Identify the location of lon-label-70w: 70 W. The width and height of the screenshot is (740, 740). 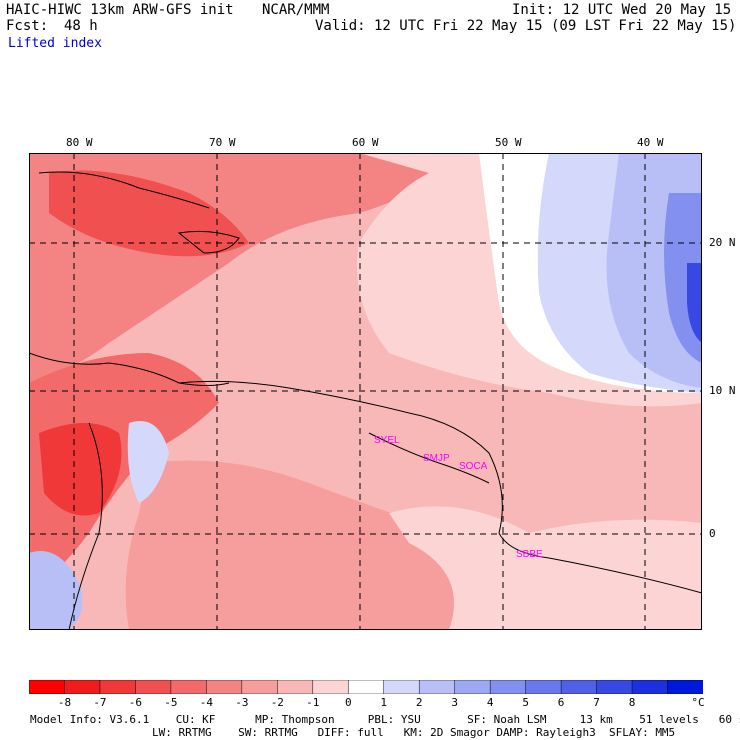
(222, 142).